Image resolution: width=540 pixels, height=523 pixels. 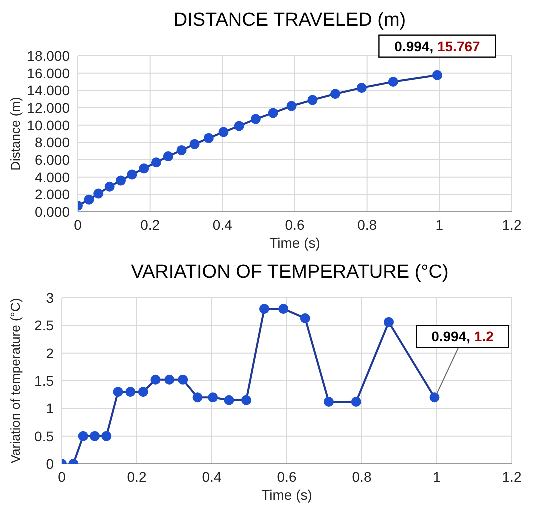 I want to click on y-tick-label: 14.000, so click(x=48, y=90).